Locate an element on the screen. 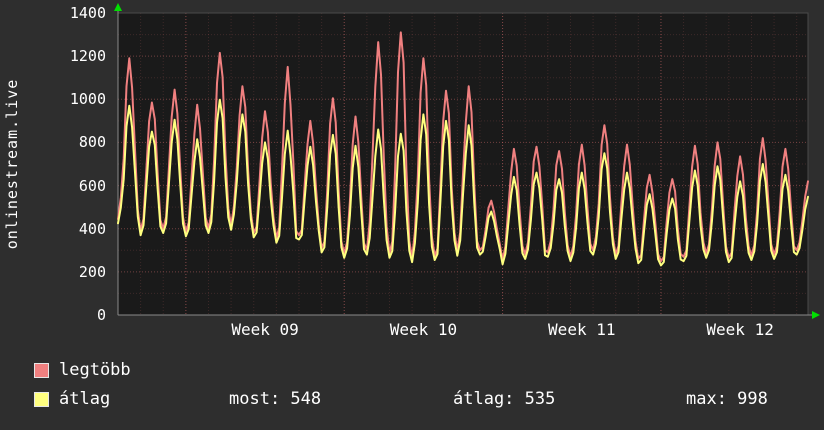 Image resolution: width=824 pixels, height=430 pixels. vertical-axis-label: onlinestream.live is located at coordinates (12, 164).